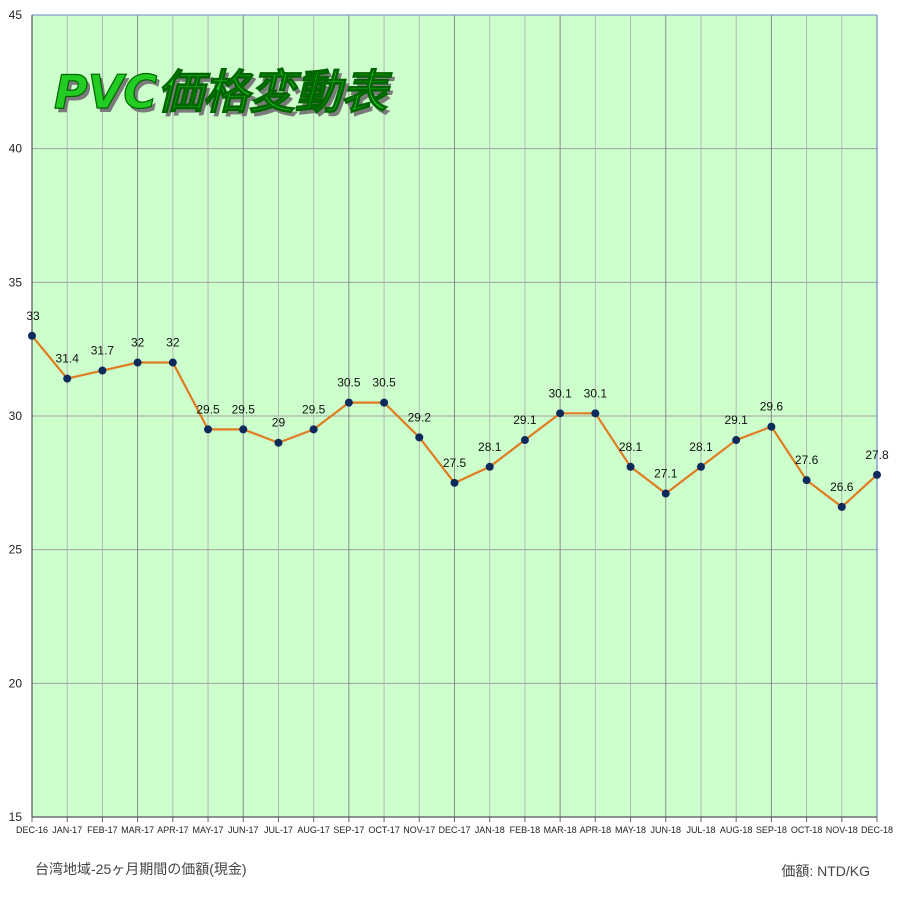 This screenshot has width=900, height=900. Describe the element at coordinates (33, 316) in the screenshot. I see `data-label: 33` at that location.